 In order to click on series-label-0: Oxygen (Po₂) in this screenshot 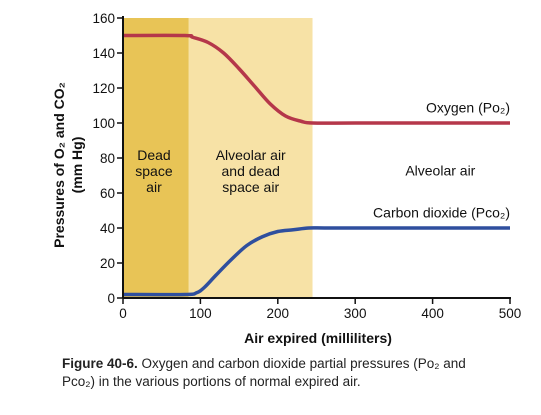, I will do `click(468, 108)`.